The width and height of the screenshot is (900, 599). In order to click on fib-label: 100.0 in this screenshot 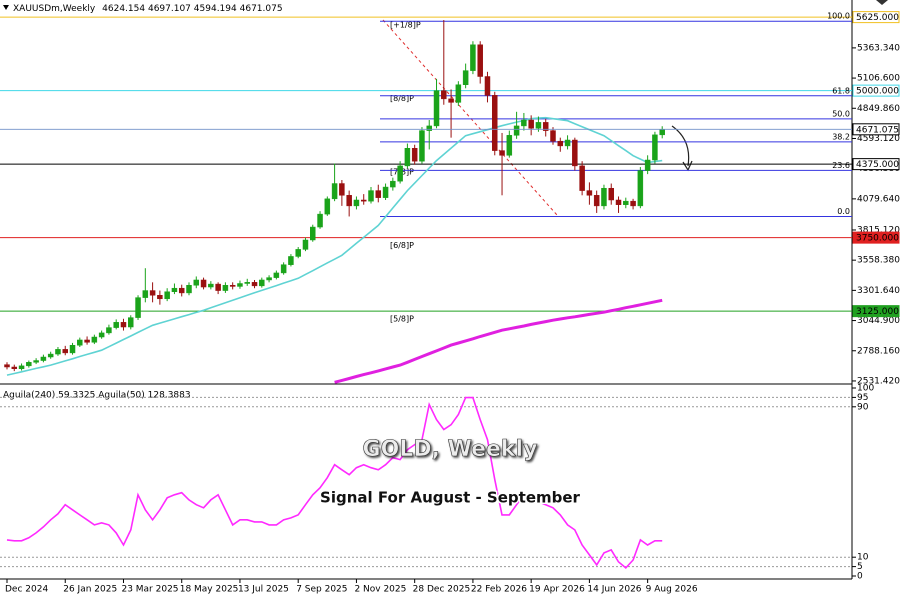, I will do `click(838, 16)`.